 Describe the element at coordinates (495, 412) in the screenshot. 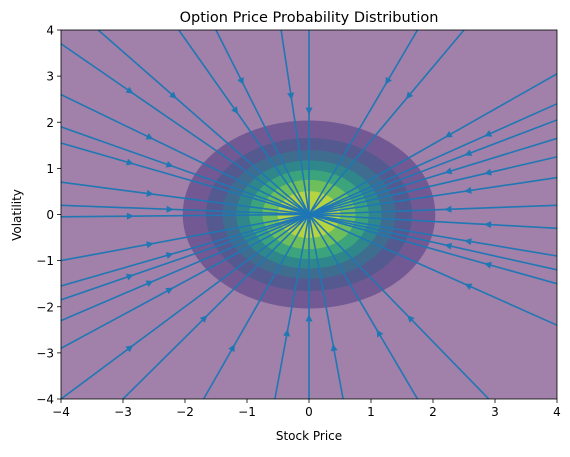

I see `x-tick-label: 3` at that location.